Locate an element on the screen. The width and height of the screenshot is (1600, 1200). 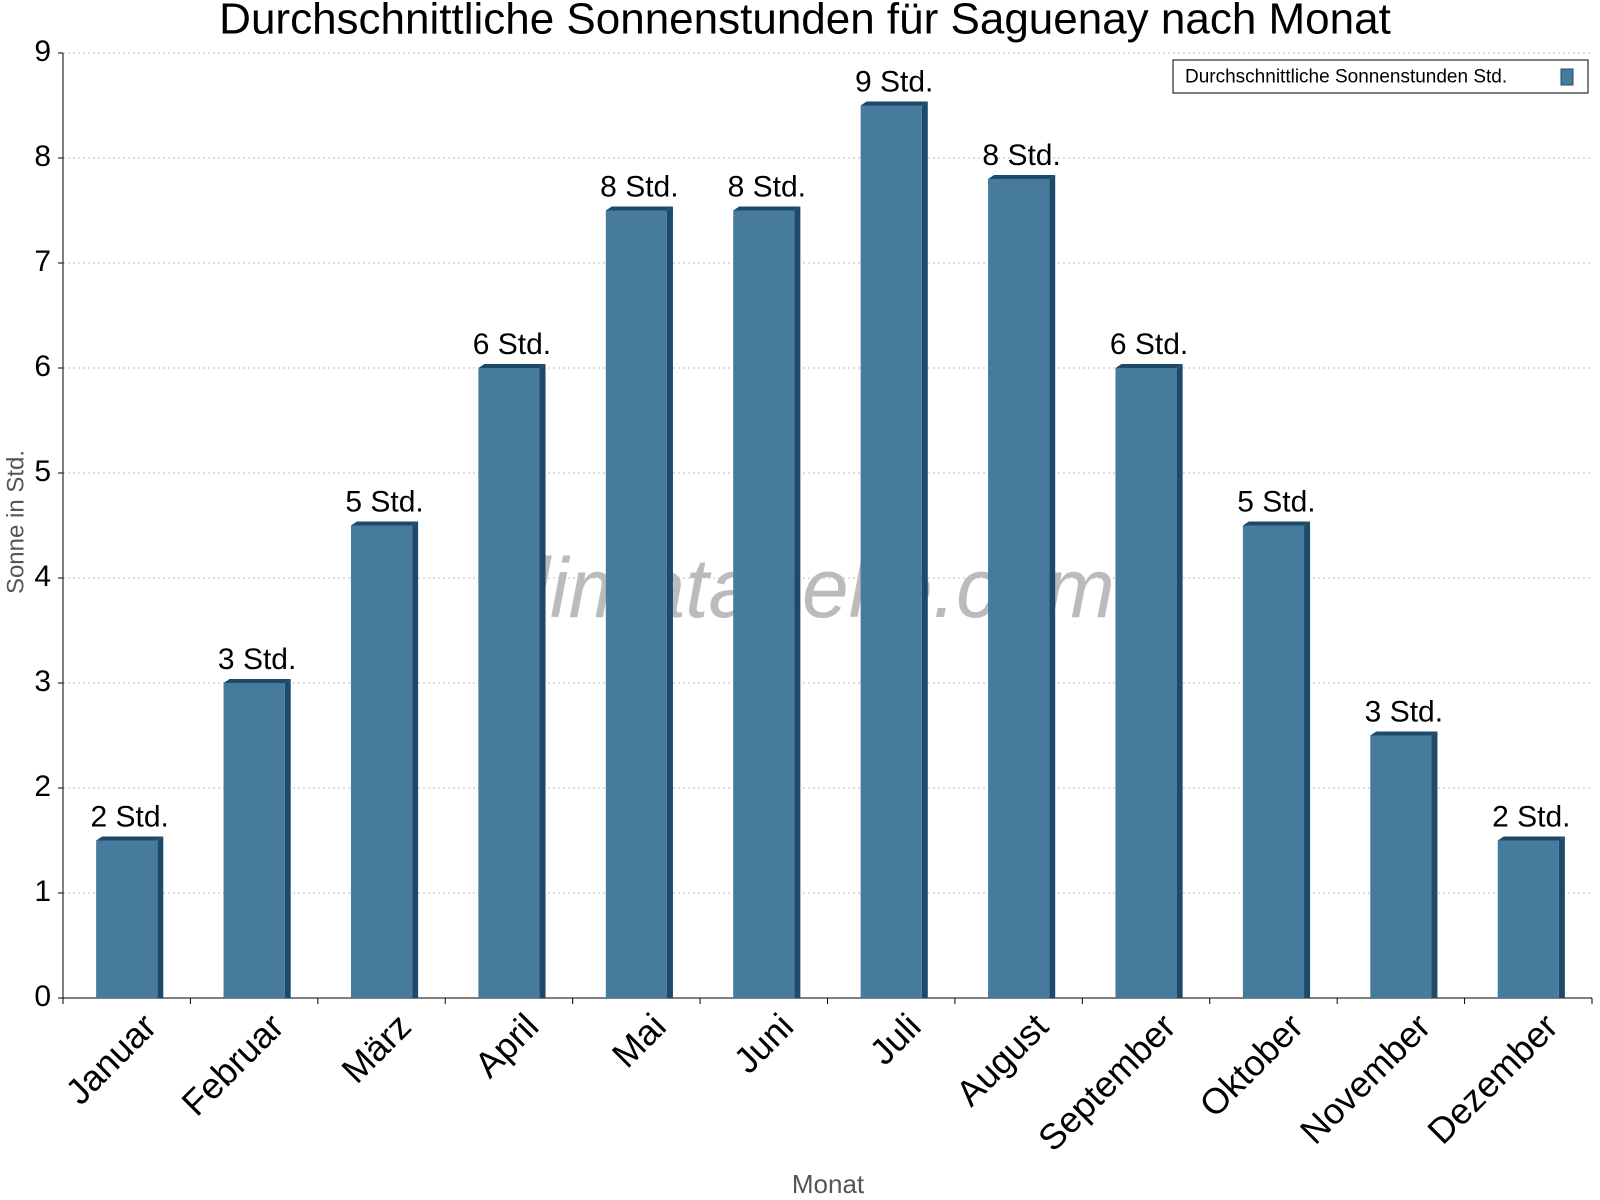
x-tick-label: Dezember is located at coordinates (1492, 1078).